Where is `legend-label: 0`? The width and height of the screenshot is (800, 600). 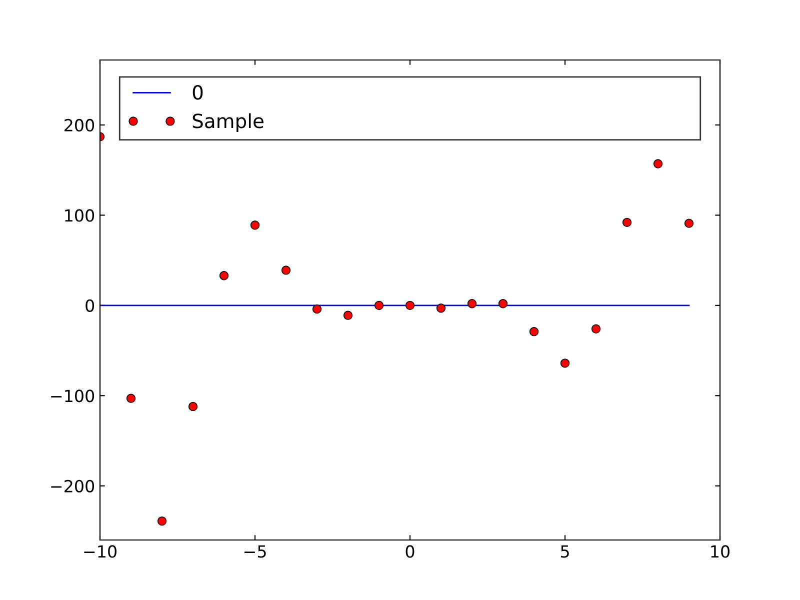
legend-label: 0 is located at coordinates (197, 92).